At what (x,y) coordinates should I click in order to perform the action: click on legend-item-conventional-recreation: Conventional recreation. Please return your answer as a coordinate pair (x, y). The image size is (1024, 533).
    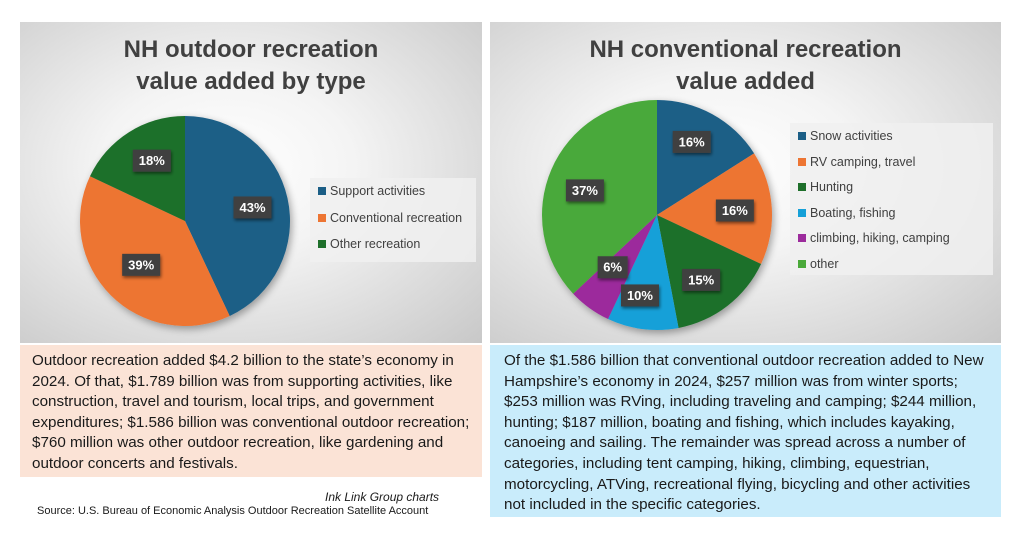
    Looking at the image, I should click on (390, 218).